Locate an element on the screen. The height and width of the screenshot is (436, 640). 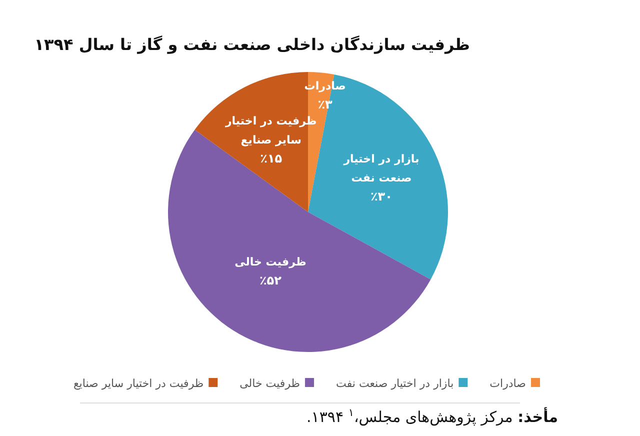
slice-label: ظرفیت در اختیار سایر صنایع is located at coordinates (270, 130).